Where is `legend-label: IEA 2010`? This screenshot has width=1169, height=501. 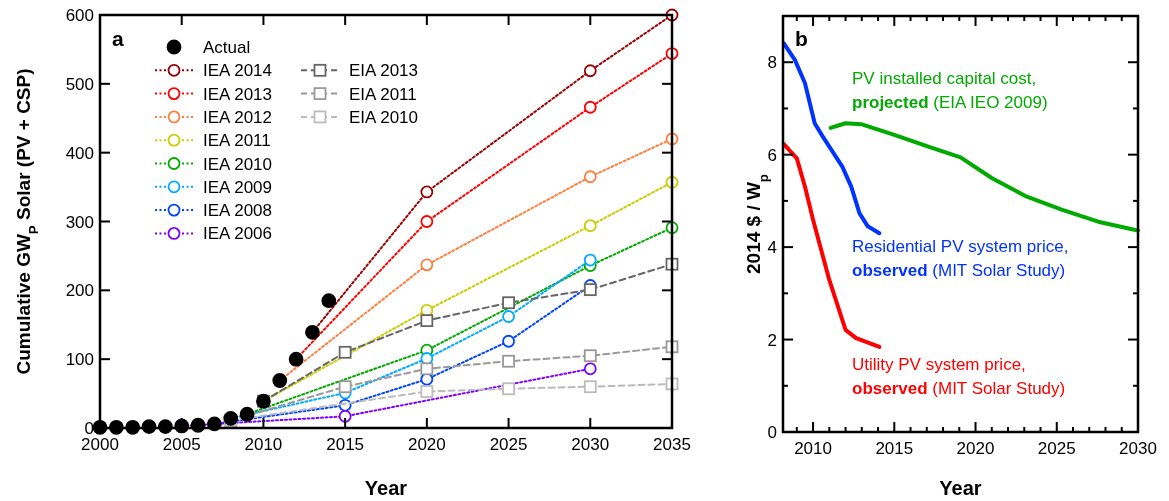 legend-label: IEA 2010 is located at coordinates (238, 164).